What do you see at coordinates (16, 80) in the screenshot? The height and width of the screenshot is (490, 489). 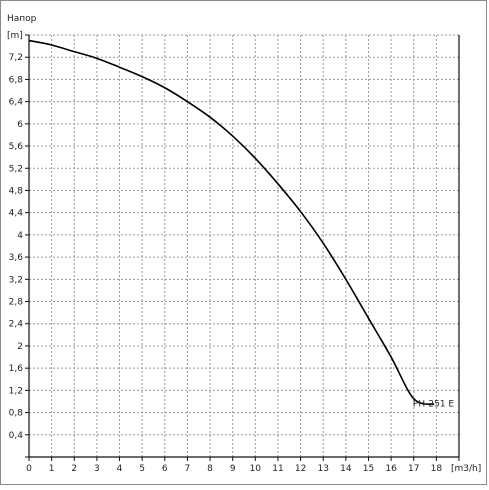 I see `y-tick-label: 6,8` at bounding box center [16, 80].